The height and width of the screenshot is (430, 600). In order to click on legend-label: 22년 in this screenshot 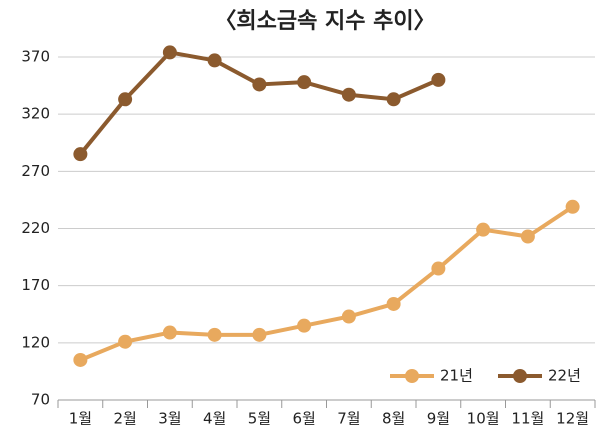, I will do `click(564, 376)`.